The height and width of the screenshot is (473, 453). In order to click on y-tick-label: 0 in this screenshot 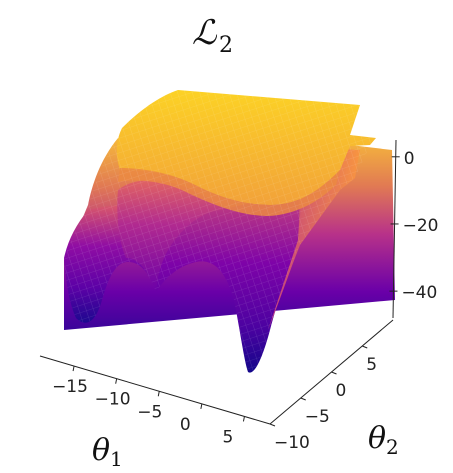, I will do `click(341, 391)`.